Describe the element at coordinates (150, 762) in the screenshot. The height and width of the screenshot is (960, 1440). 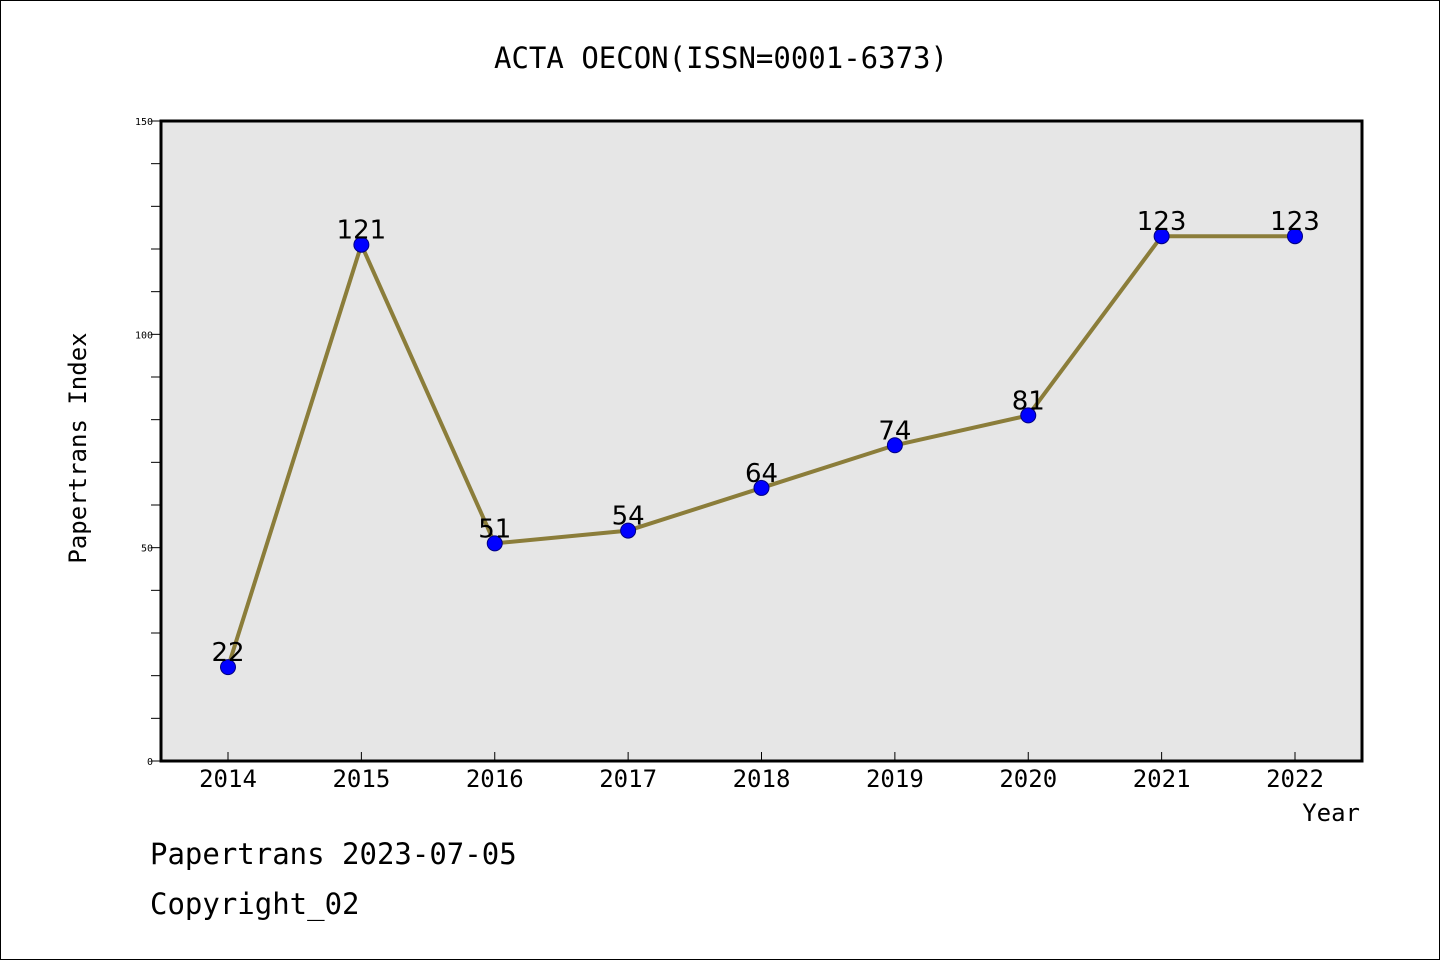
I see `y-tick-label: 0` at that location.